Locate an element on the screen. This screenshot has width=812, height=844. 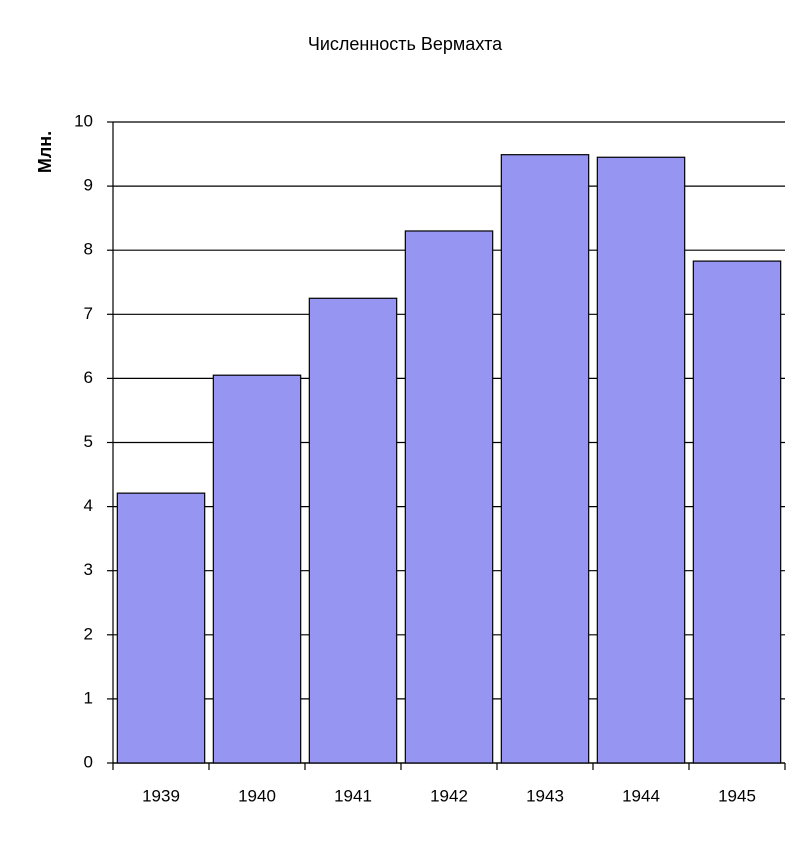
x-tick-label: 1944 is located at coordinates (641, 795).